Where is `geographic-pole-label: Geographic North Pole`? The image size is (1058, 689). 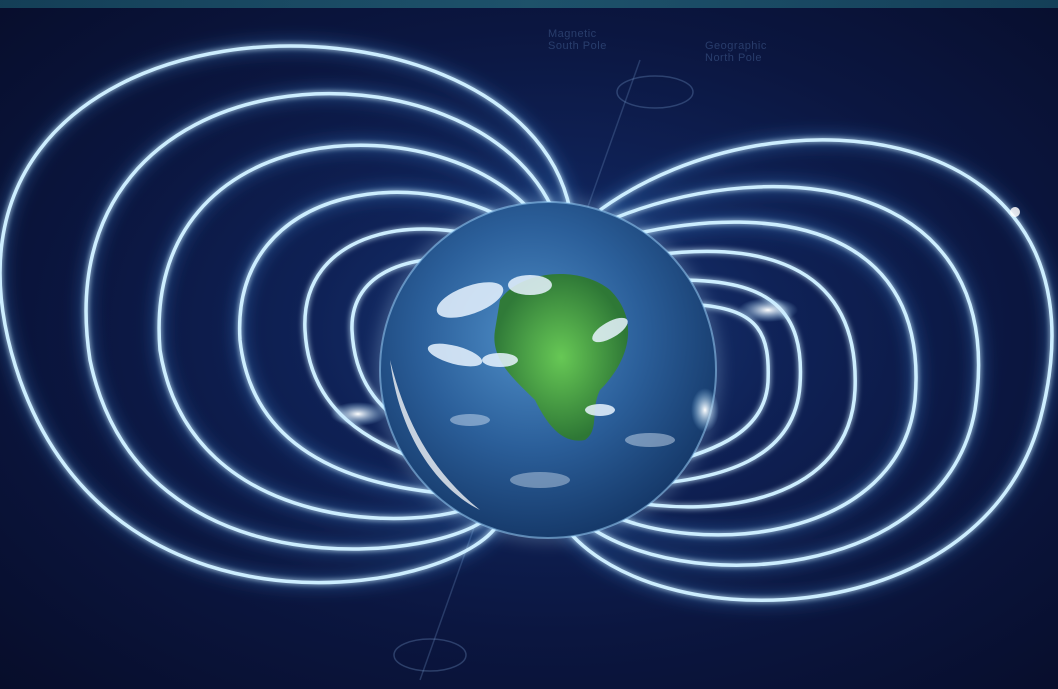 geographic-pole-label: Geographic North Pole is located at coordinates (736, 52).